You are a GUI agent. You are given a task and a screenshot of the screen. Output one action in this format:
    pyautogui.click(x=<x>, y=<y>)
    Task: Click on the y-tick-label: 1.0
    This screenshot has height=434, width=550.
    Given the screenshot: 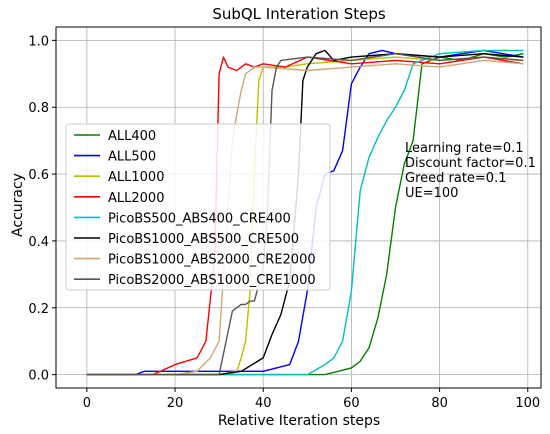 What is the action you would take?
    pyautogui.click(x=38, y=41)
    